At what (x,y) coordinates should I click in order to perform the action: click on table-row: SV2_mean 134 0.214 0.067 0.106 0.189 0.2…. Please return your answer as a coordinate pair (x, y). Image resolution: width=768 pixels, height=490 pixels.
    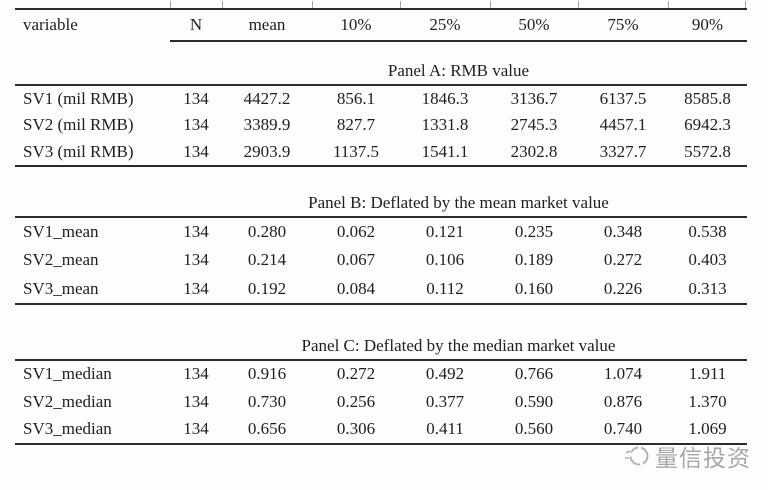
    Looking at the image, I should click on (381, 260).